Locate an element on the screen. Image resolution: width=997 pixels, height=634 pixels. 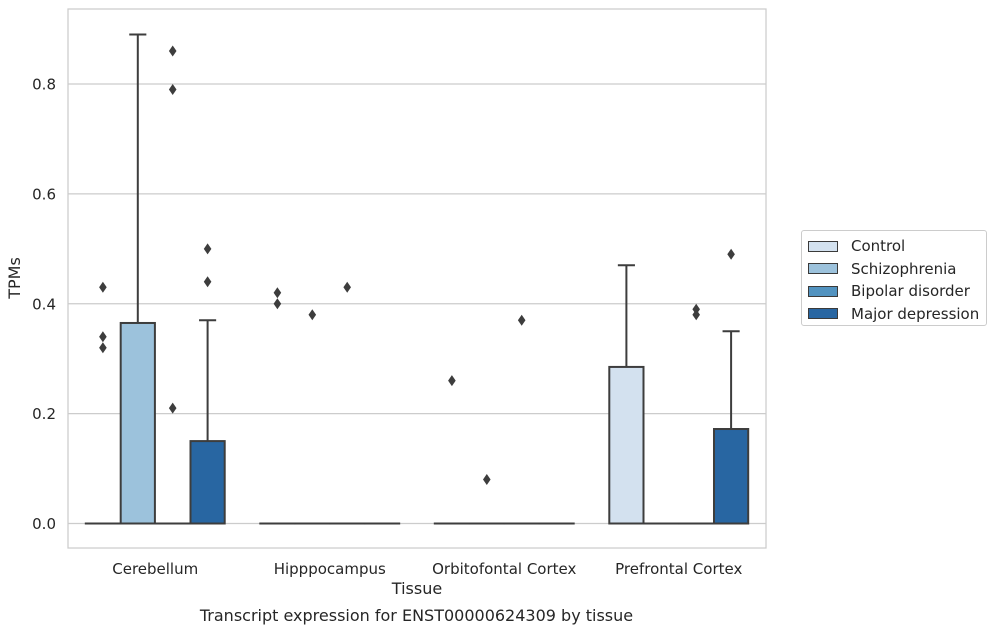
x-tick-label: Prefrontal Cortex is located at coordinates (678, 569).